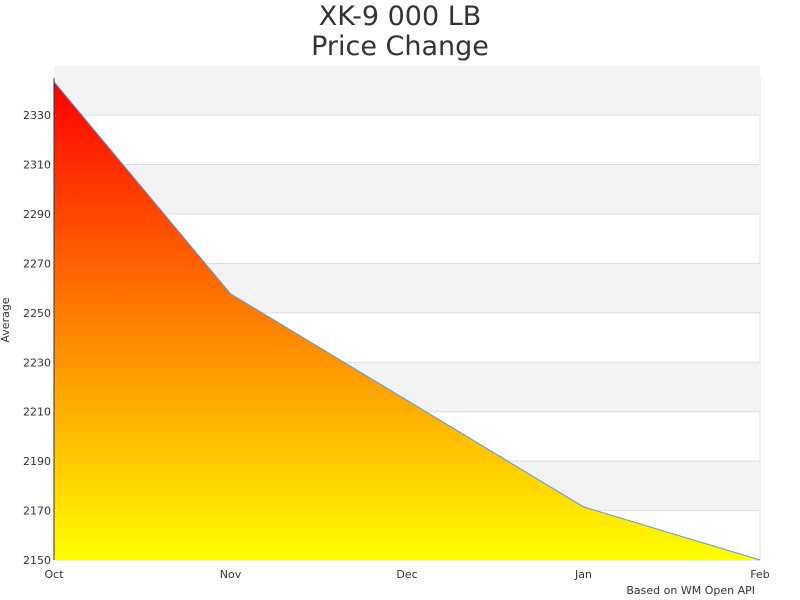 The image size is (800, 600). I want to click on x-tick-label: Feb, so click(759, 574).